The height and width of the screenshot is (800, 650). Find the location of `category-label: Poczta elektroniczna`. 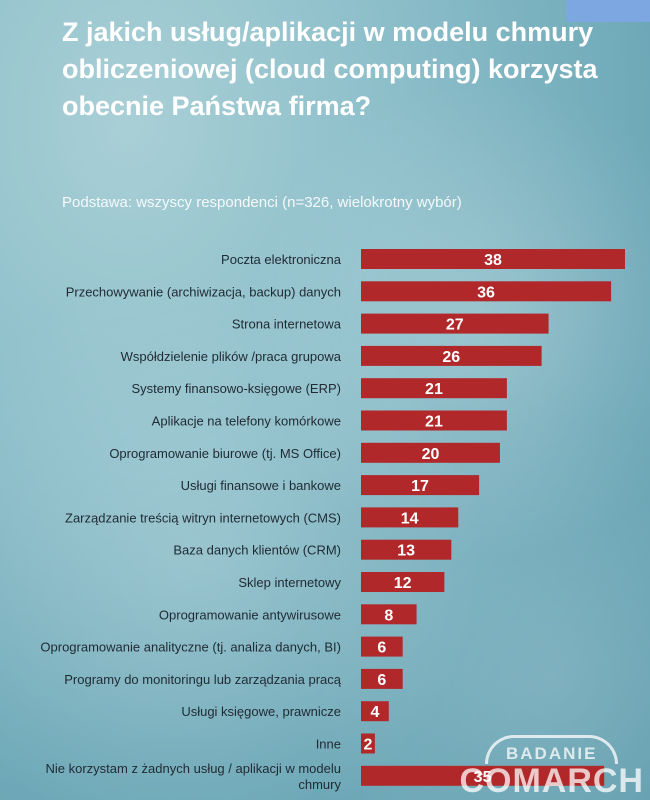

category-label: Poczta elektroniczna is located at coordinates (281, 259).